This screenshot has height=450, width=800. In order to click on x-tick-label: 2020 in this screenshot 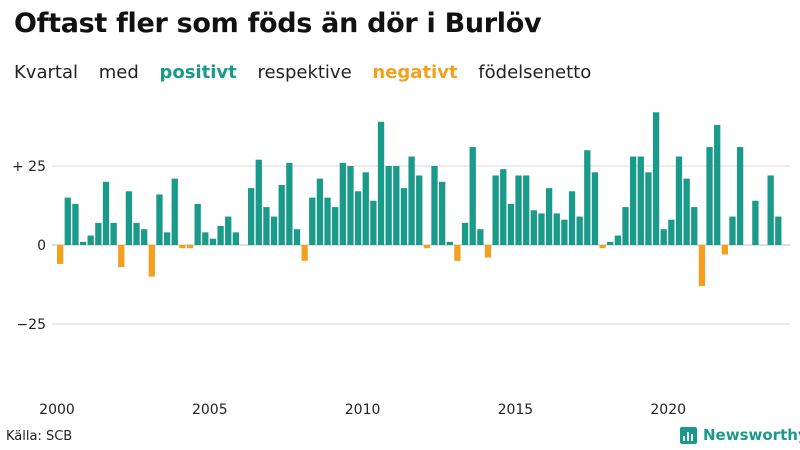, I will do `click(668, 410)`.